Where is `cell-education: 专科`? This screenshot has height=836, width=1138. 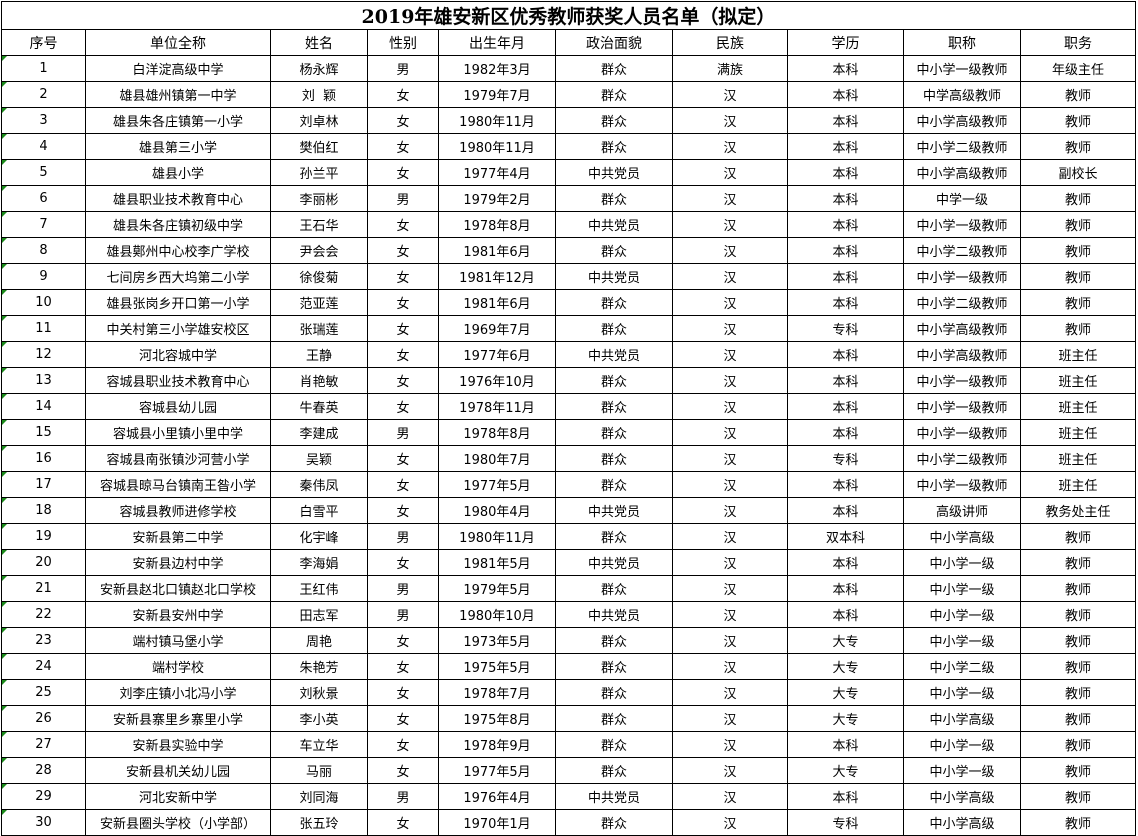 cell-education: 专科 is located at coordinates (845, 822).